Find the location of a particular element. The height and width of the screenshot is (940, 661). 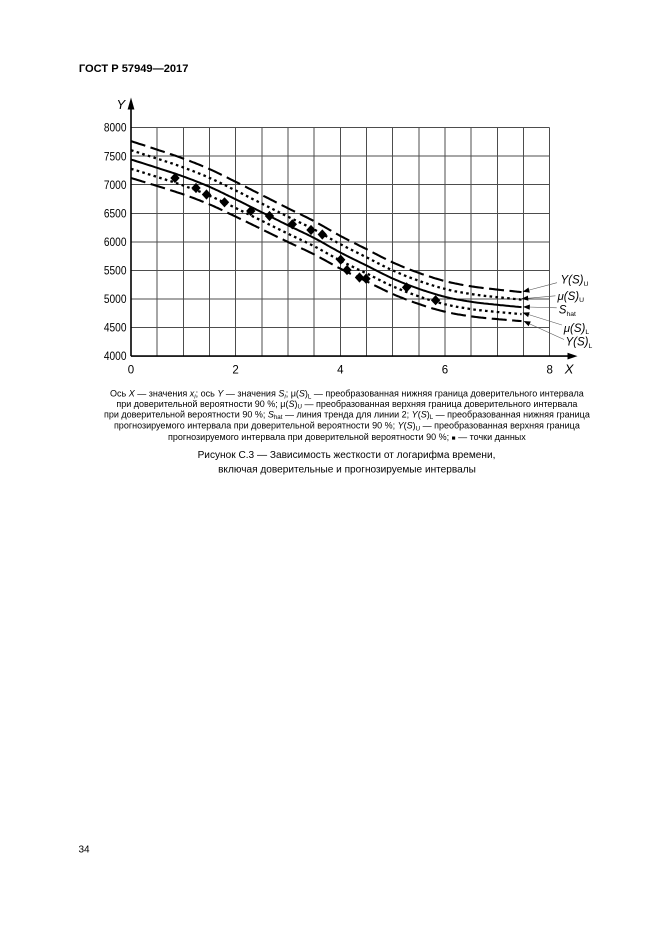

svg-text: 7500 is located at coordinates (115, 157).